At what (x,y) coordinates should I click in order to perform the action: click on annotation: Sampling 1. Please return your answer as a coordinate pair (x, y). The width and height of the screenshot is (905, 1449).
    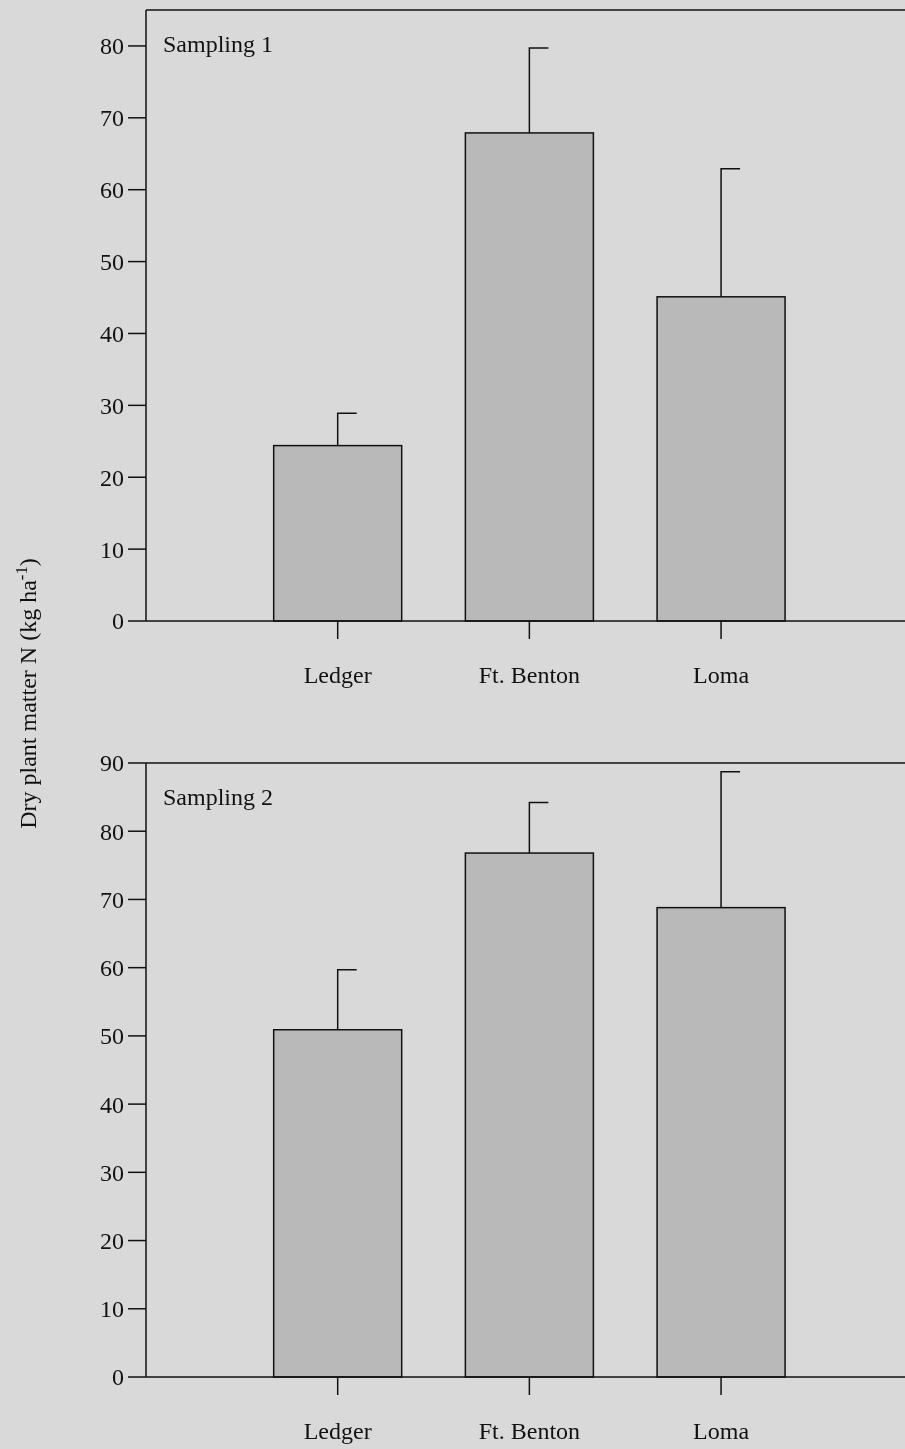
    Looking at the image, I should click on (218, 44).